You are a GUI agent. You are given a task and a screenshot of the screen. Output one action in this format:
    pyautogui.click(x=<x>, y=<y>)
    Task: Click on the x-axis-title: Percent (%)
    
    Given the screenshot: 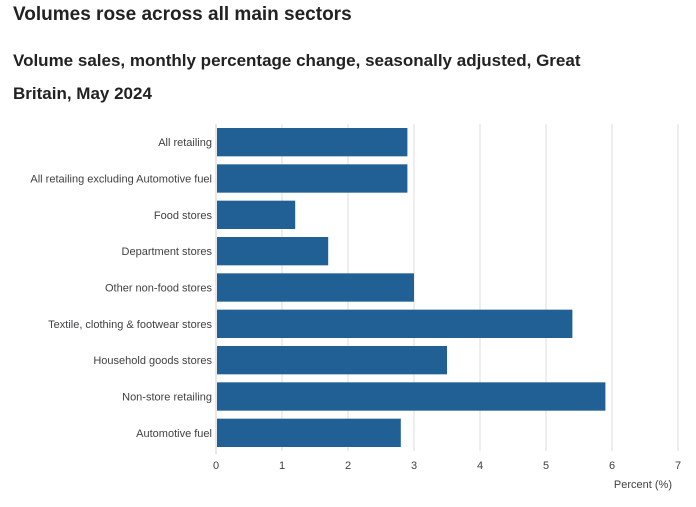 What is the action you would take?
    pyautogui.click(x=643, y=485)
    